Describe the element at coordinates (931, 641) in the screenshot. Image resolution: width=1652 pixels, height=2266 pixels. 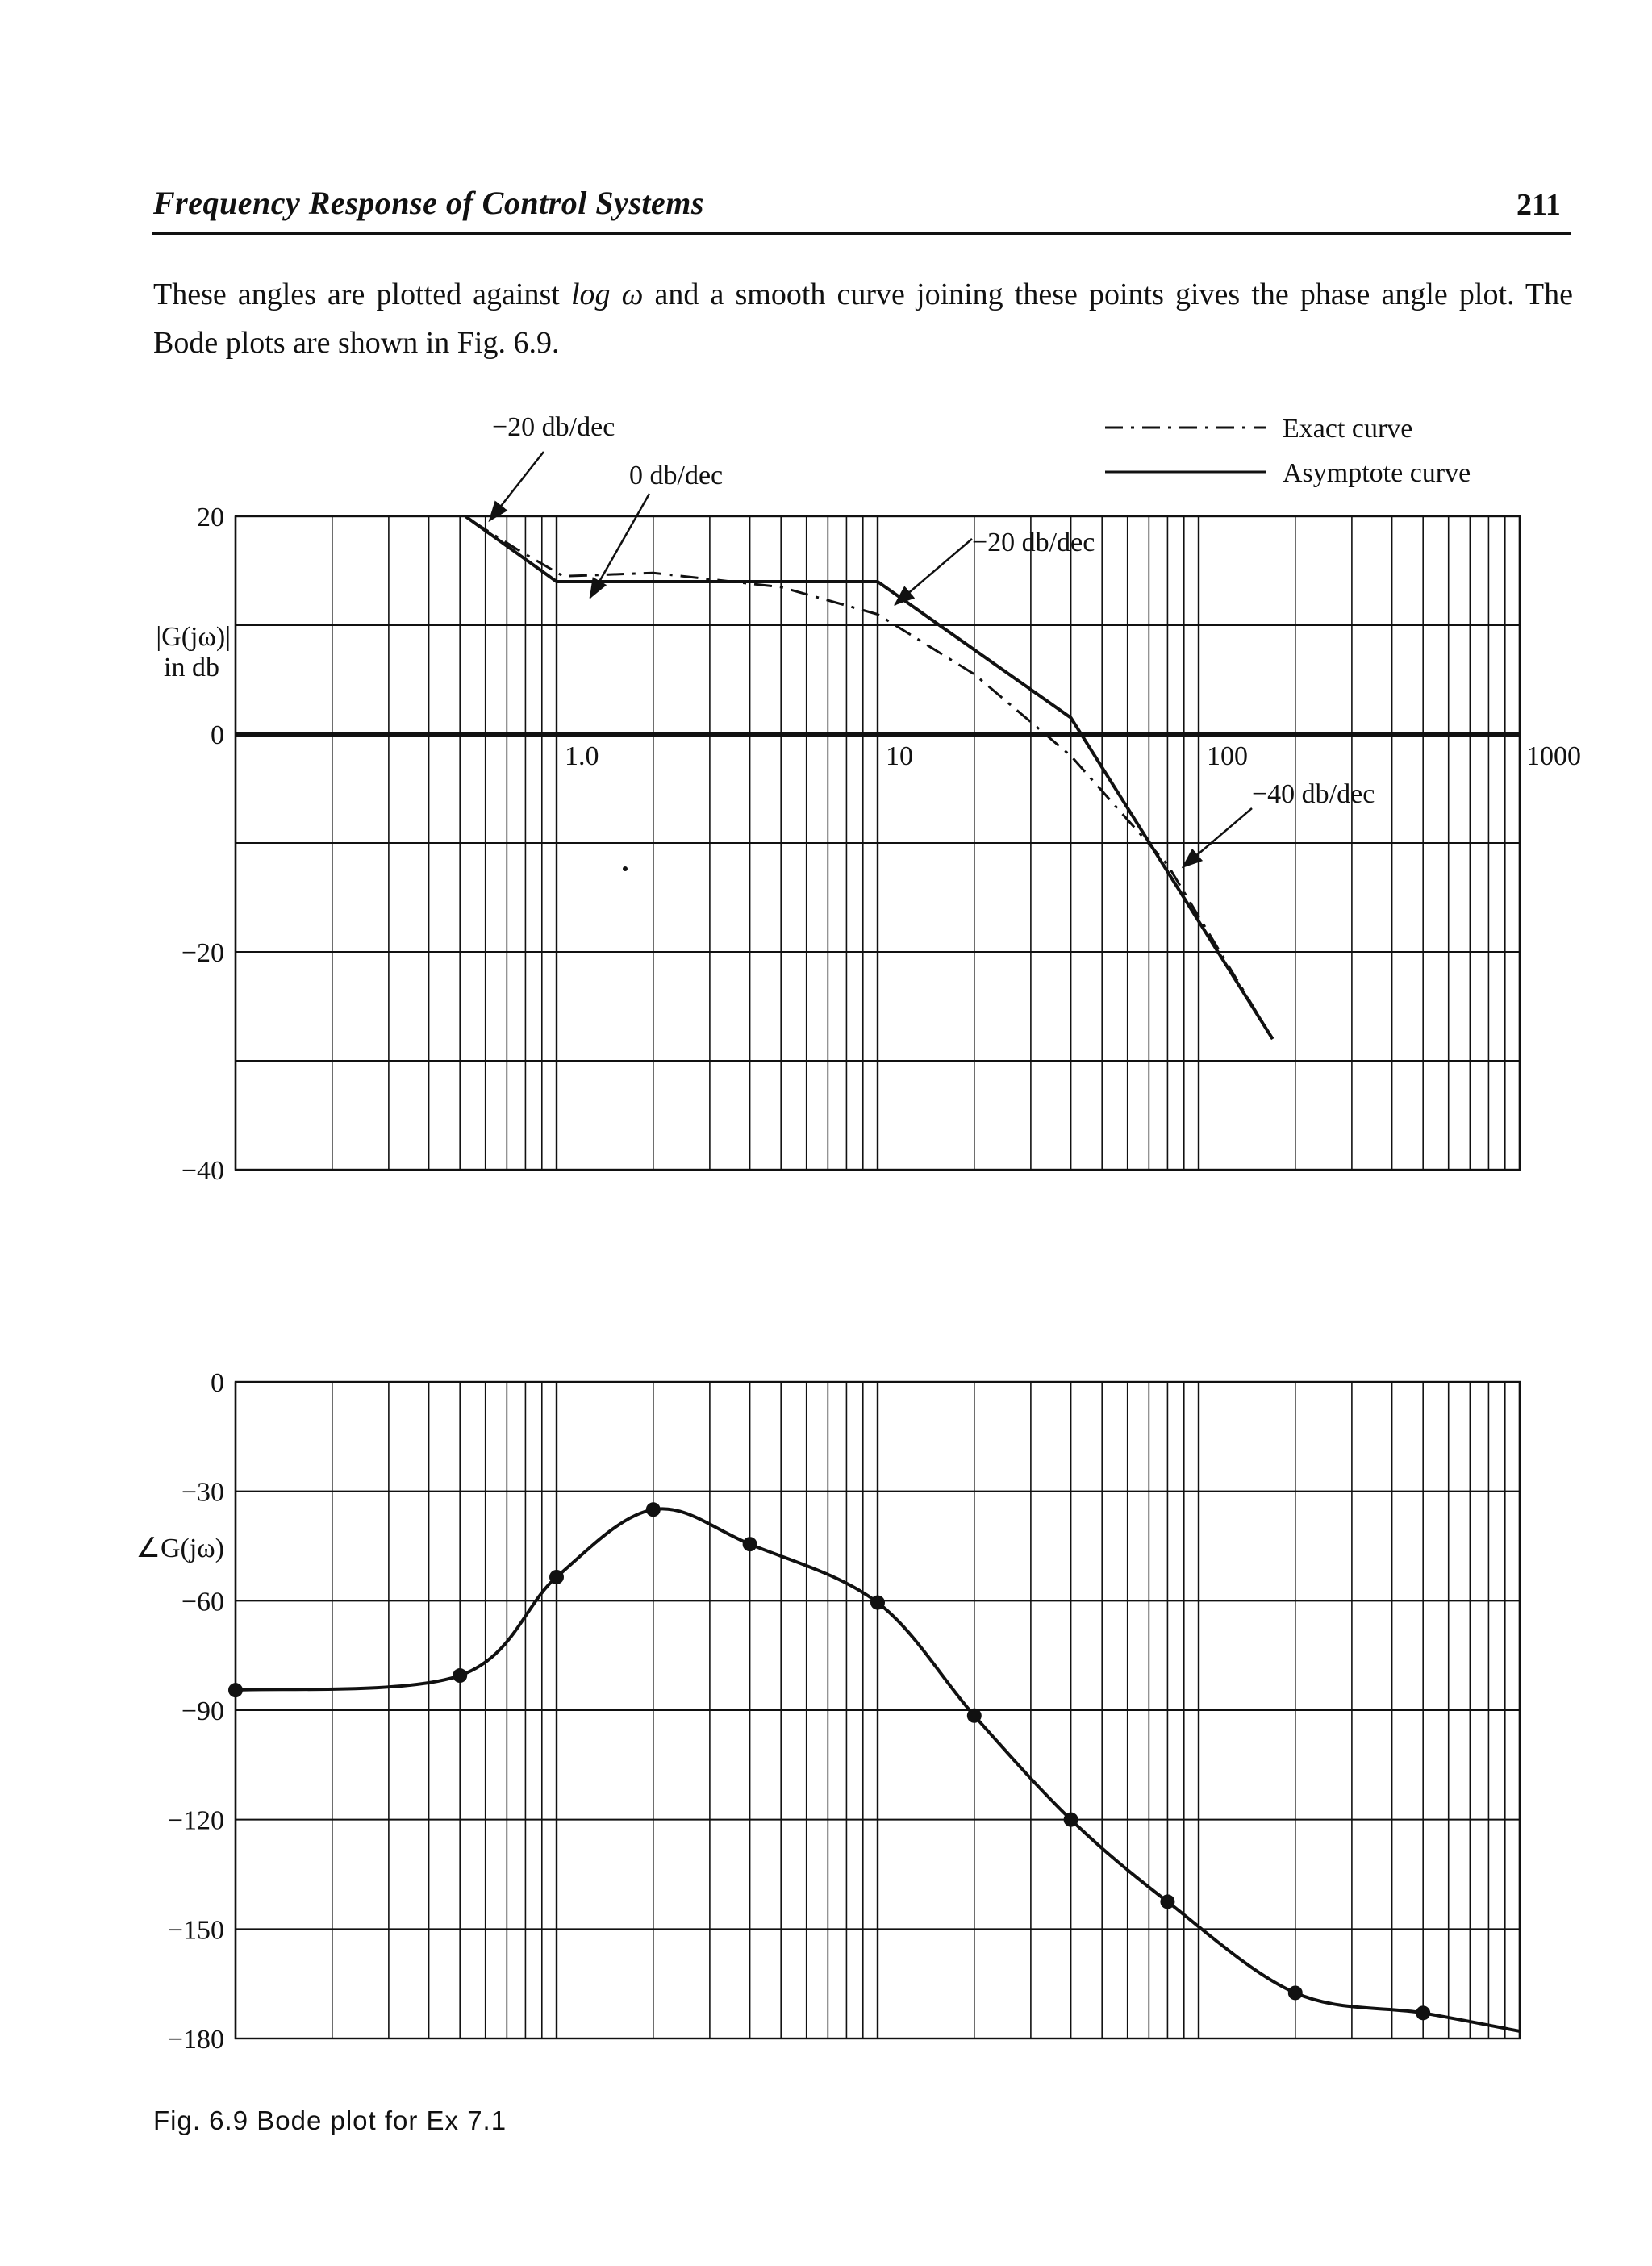
I see `annotations: −20 db/dec 0 db/dec −20 db/dec −40 db/dec` at that location.